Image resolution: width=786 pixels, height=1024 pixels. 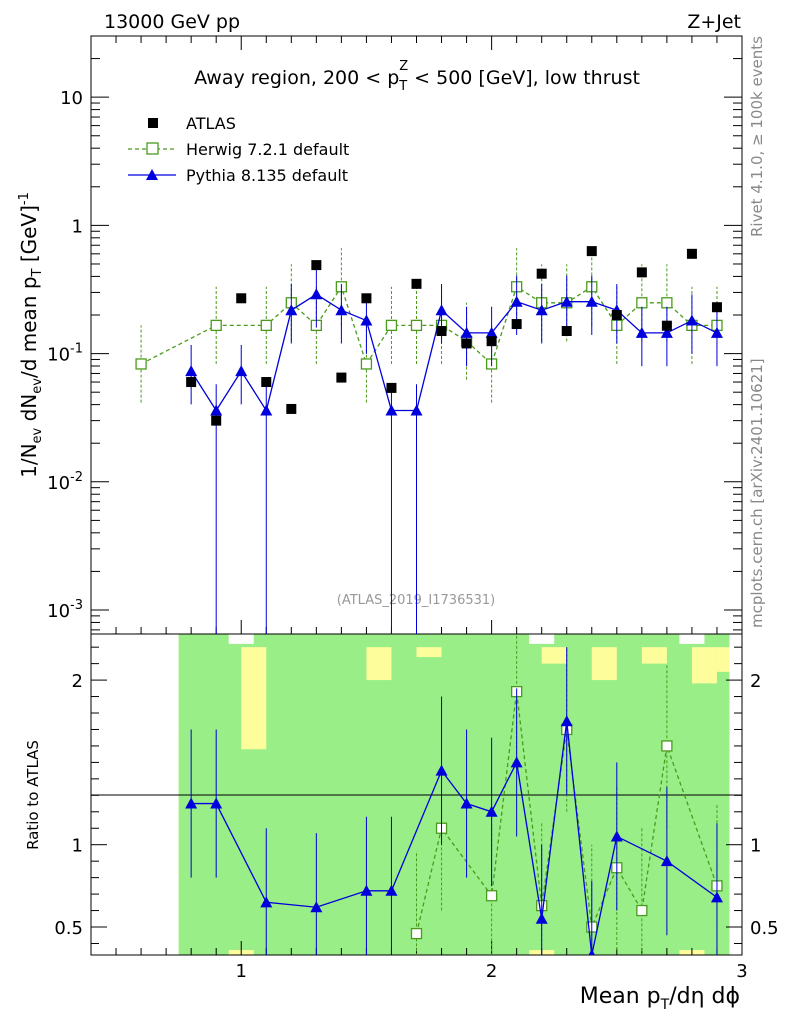 I want to click on ratio-y-axis-label: Ratio to ATLAS, so click(x=33, y=795).